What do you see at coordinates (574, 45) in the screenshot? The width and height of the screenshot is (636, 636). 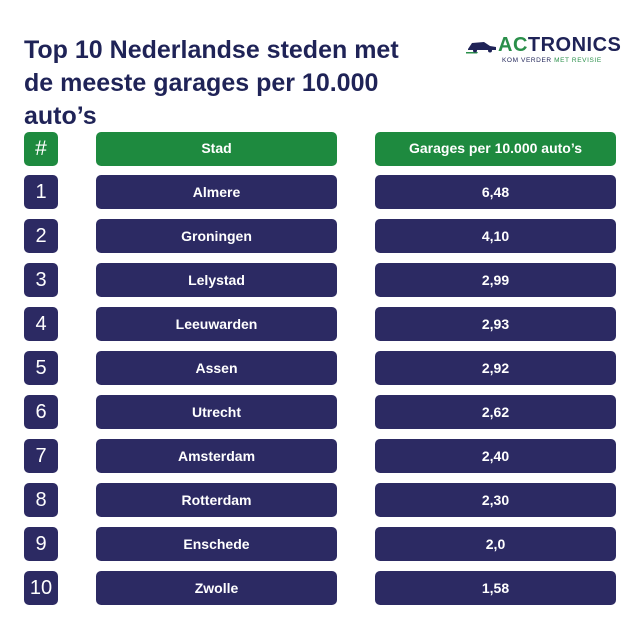 I see `logo-wordmark-rest: TRONICS` at bounding box center [574, 45].